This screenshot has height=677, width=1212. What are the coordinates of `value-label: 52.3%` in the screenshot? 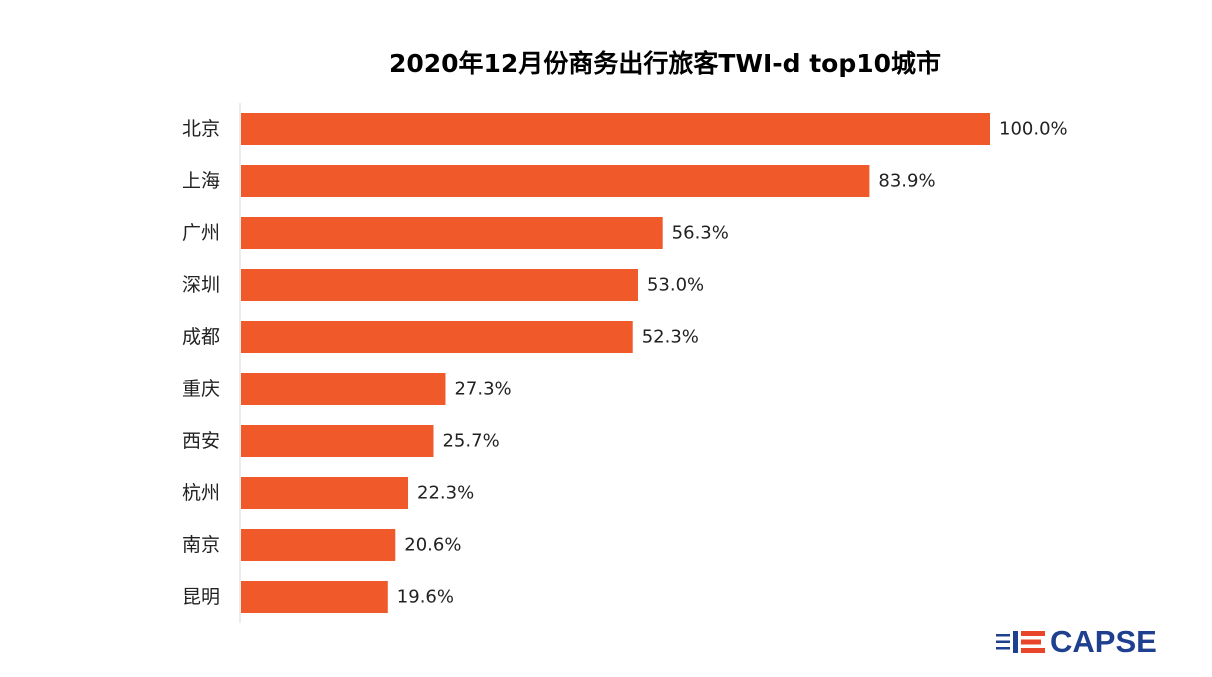 It's located at (670, 337).